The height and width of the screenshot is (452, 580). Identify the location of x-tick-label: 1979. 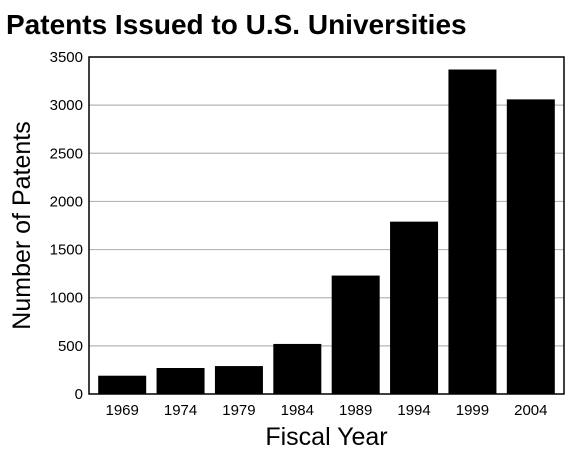
(238, 410).